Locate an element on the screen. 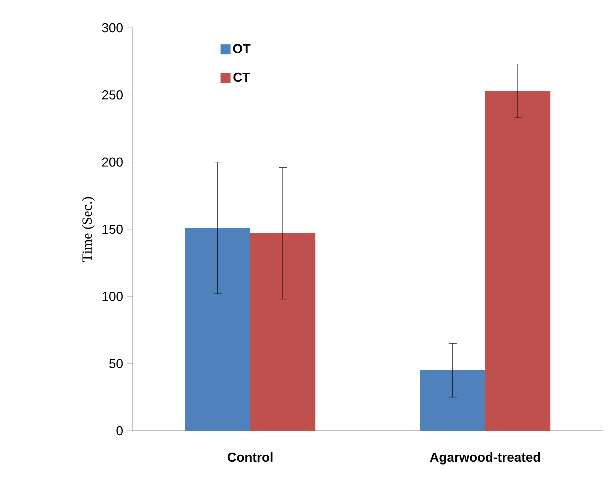 The height and width of the screenshot is (493, 616). x-tick-label: Control is located at coordinates (250, 457).